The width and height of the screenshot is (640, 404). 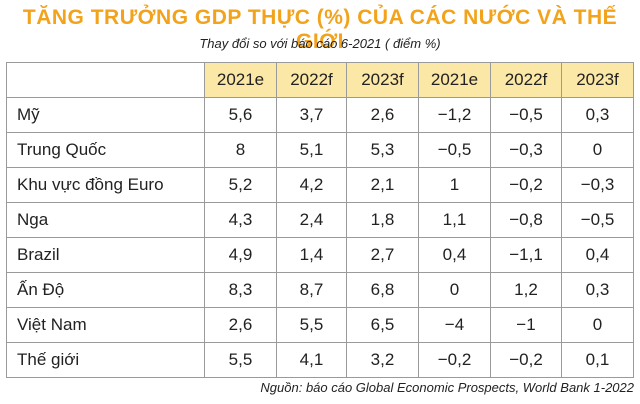 What do you see at coordinates (240, 255) in the screenshot?
I see `value-cell: 4,9` at bounding box center [240, 255].